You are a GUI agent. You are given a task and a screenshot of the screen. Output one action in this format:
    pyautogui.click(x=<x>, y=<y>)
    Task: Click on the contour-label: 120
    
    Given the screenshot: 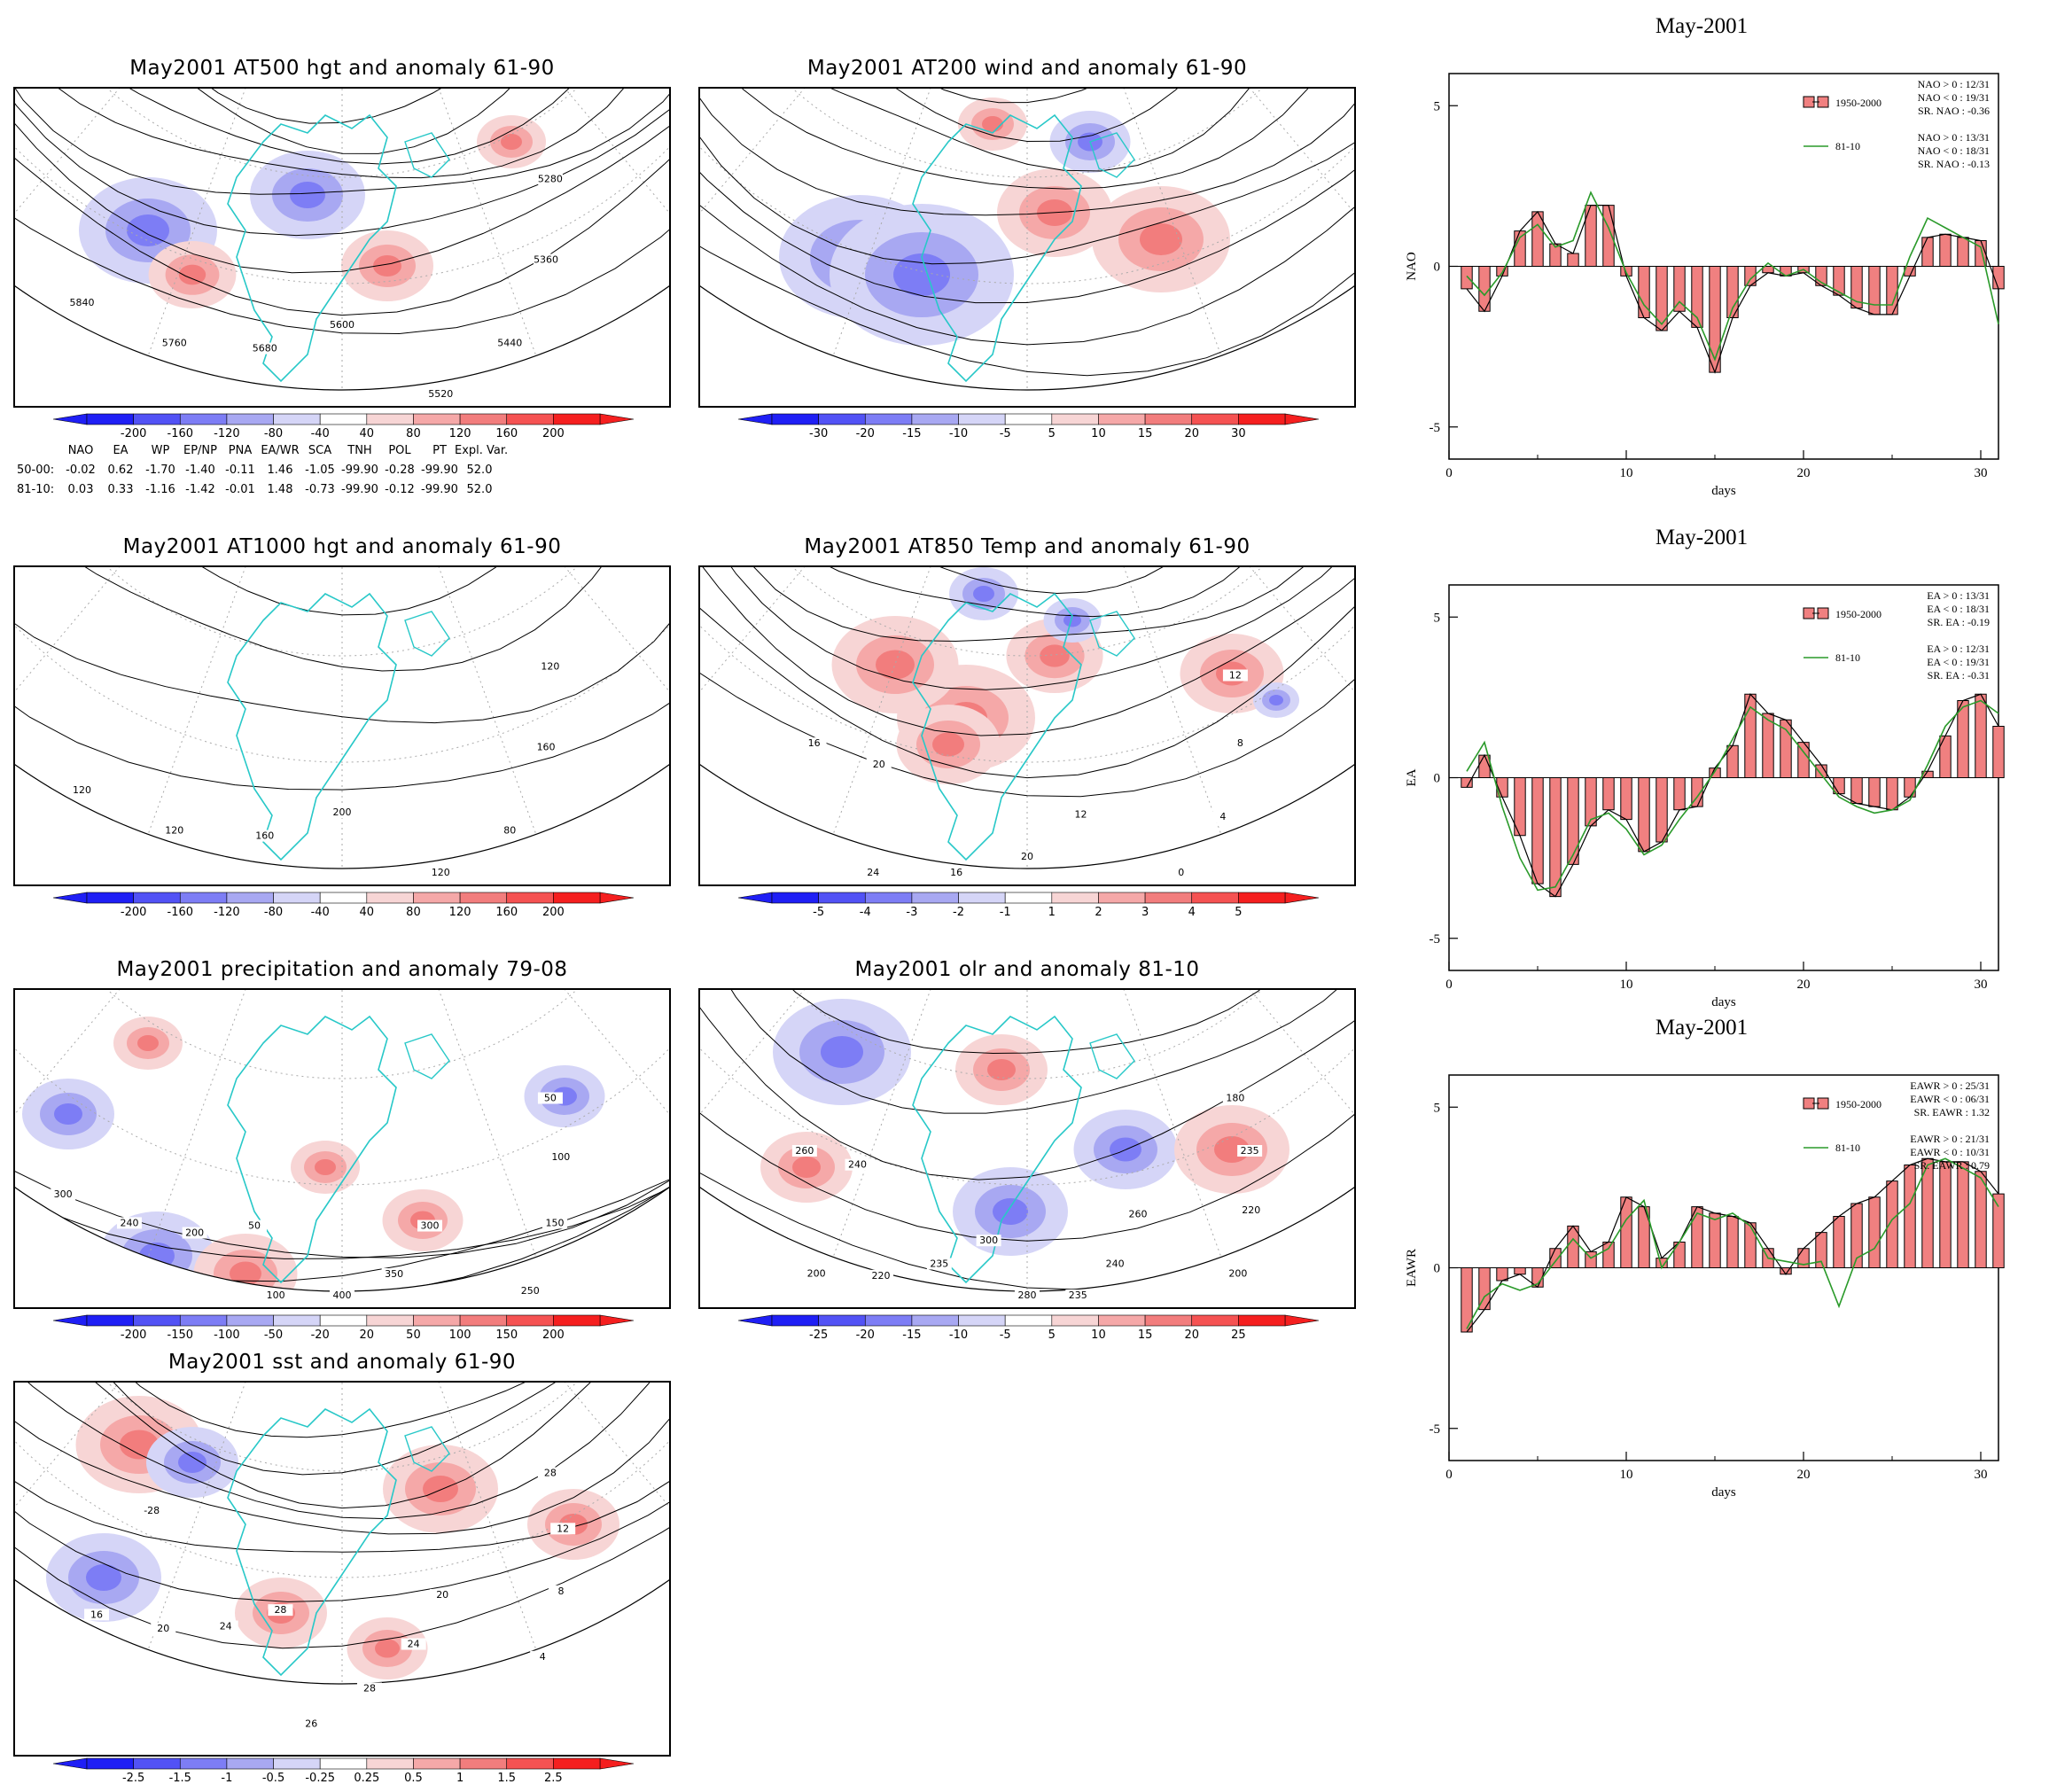 What is the action you would take?
    pyautogui.click(x=441, y=872)
    